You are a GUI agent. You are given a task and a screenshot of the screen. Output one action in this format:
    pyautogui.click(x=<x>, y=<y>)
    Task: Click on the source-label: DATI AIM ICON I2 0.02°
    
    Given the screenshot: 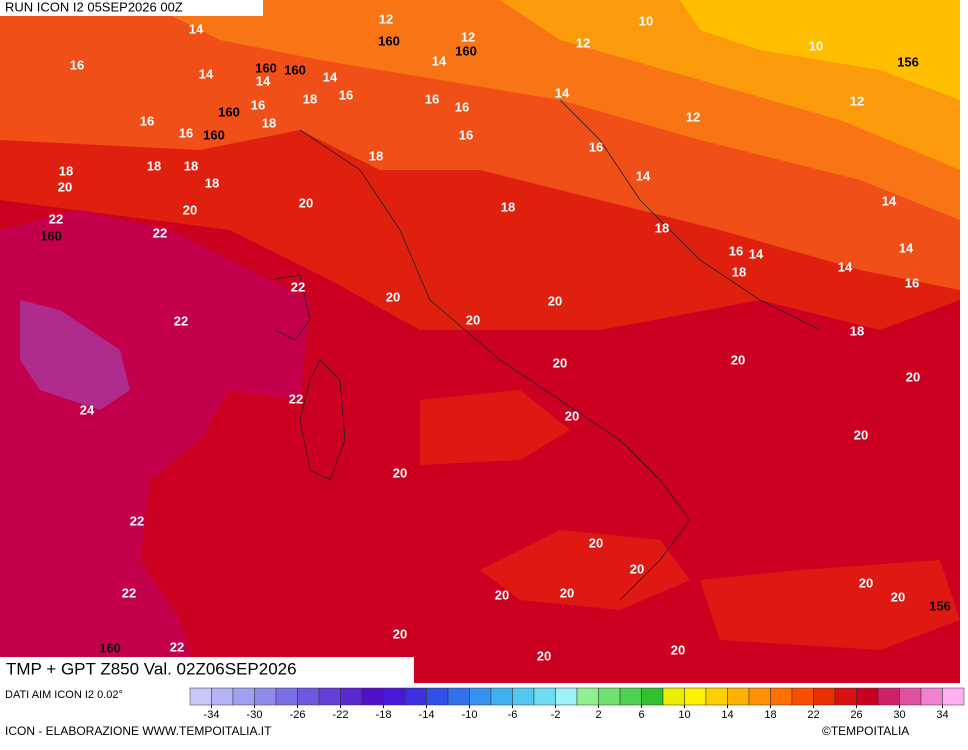 What is the action you would take?
    pyautogui.click(x=64, y=695)
    